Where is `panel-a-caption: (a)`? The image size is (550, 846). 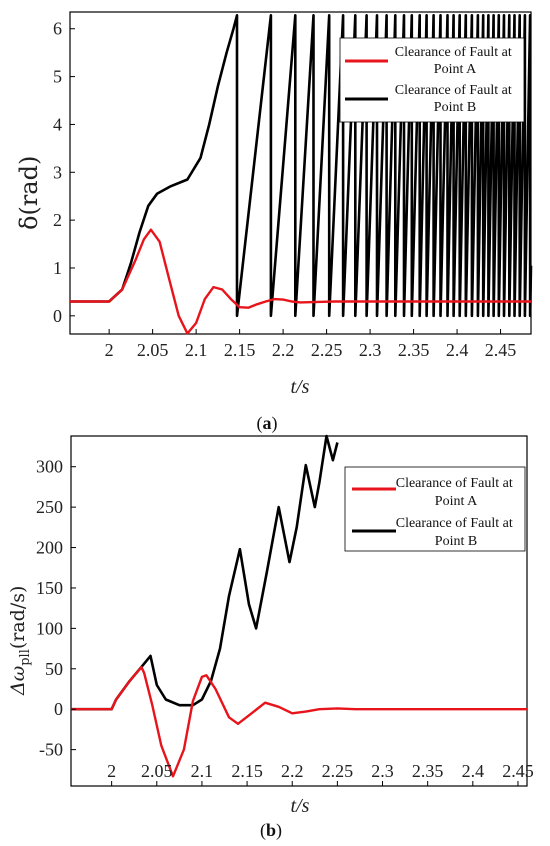
panel-a-caption: (a) is located at coordinates (267, 423).